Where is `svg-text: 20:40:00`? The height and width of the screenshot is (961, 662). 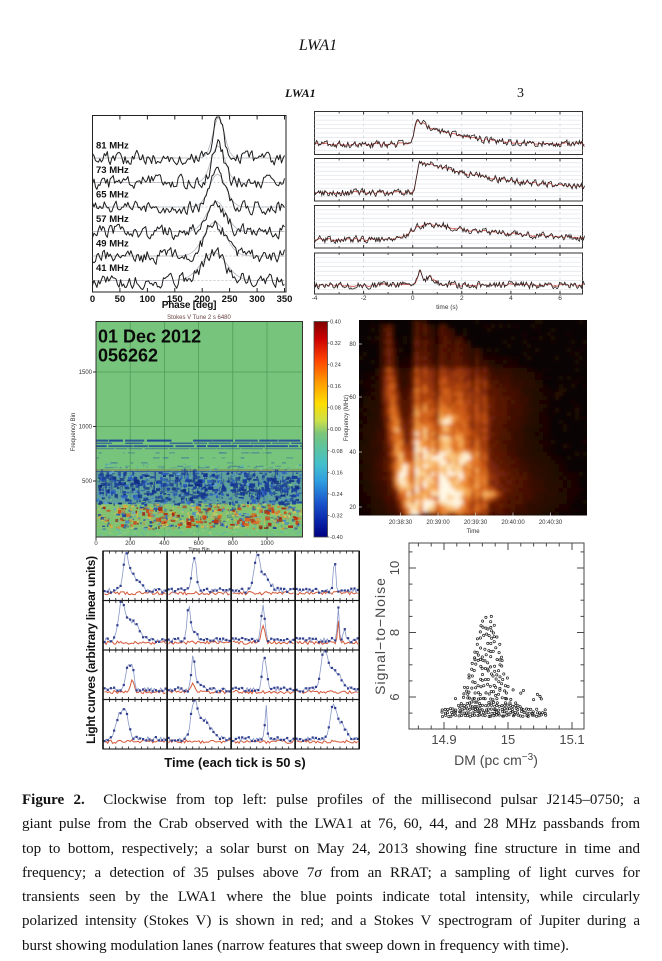
svg-text: 20:40:00 is located at coordinates (513, 523).